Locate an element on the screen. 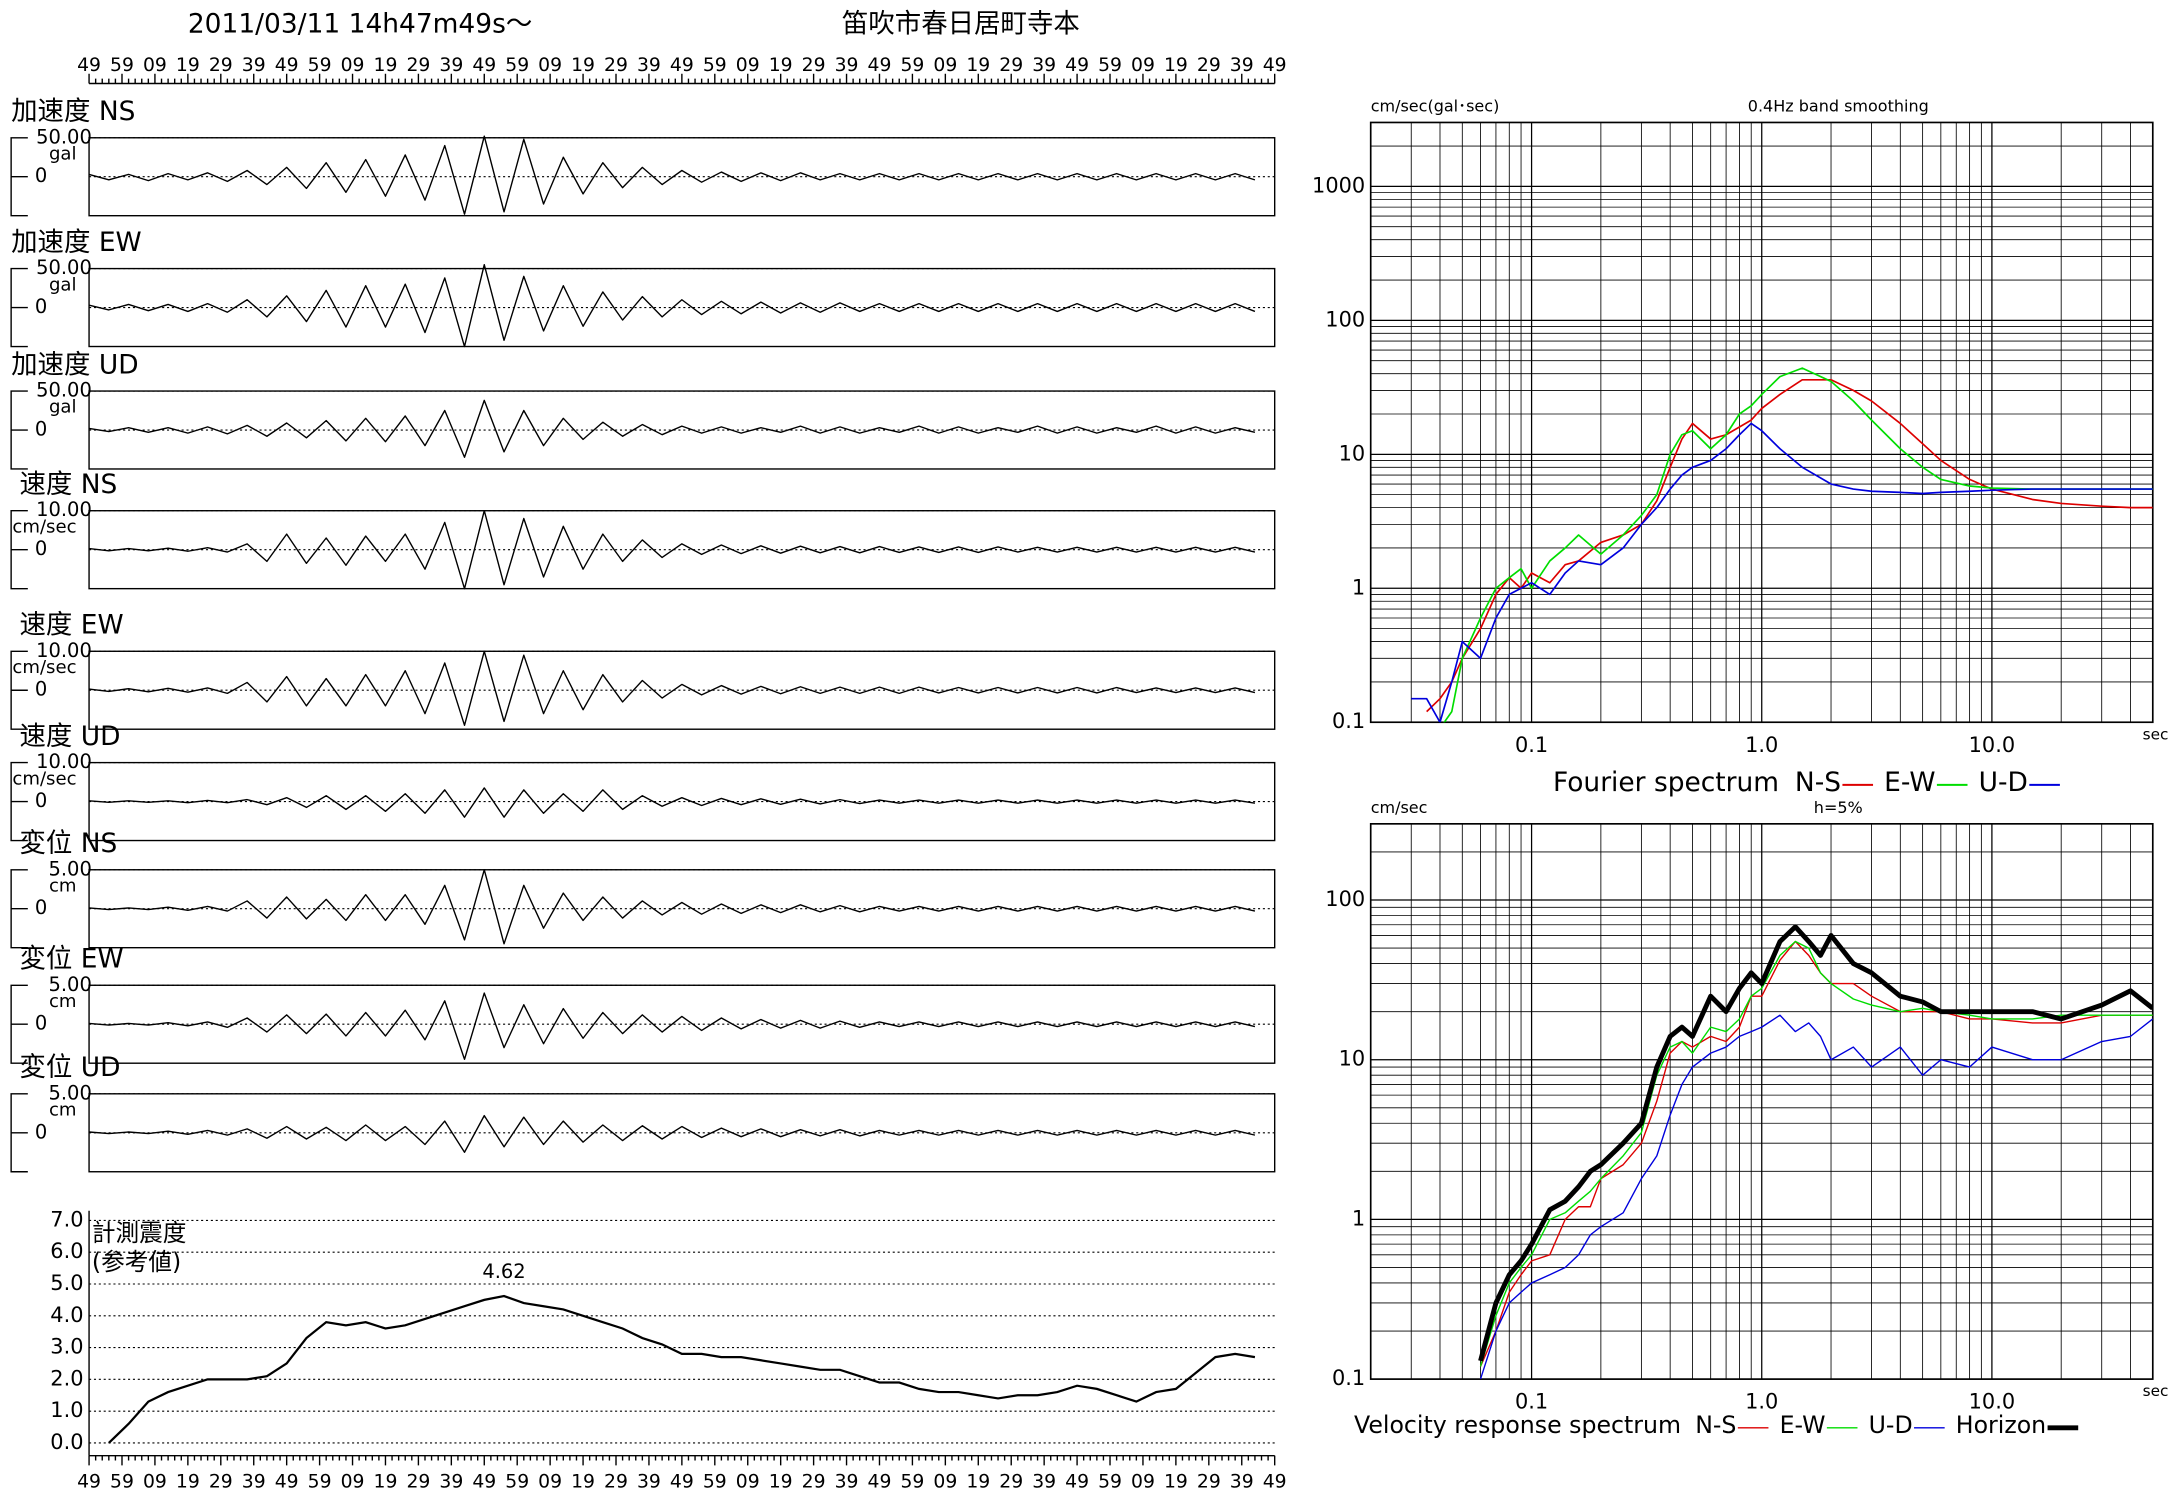 The image size is (2182, 1501). y-tick-label: 0.1 is located at coordinates (1348, 721).